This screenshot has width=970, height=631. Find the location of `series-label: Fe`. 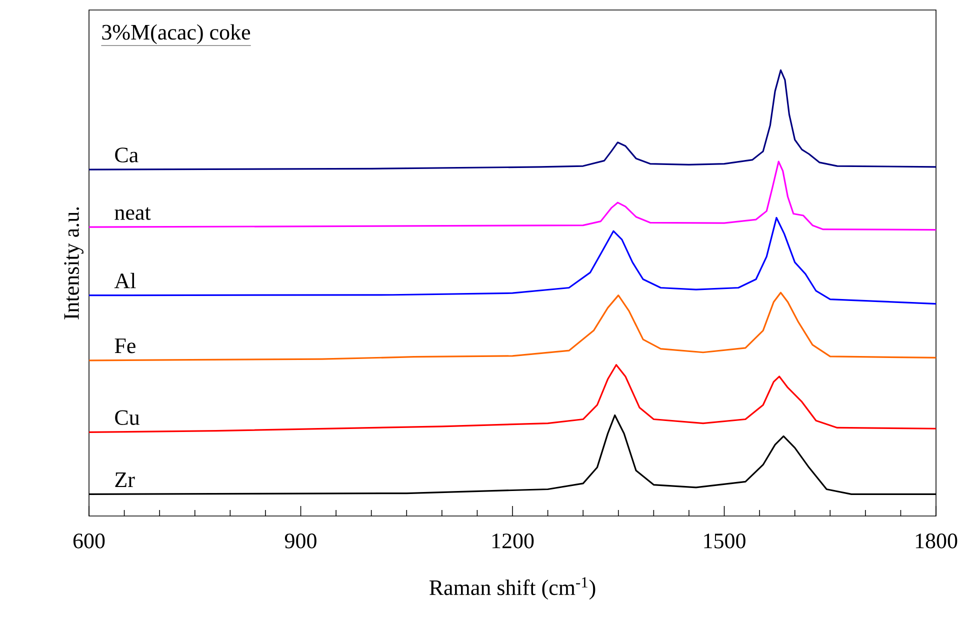

series-label: Fe is located at coordinates (125, 346).